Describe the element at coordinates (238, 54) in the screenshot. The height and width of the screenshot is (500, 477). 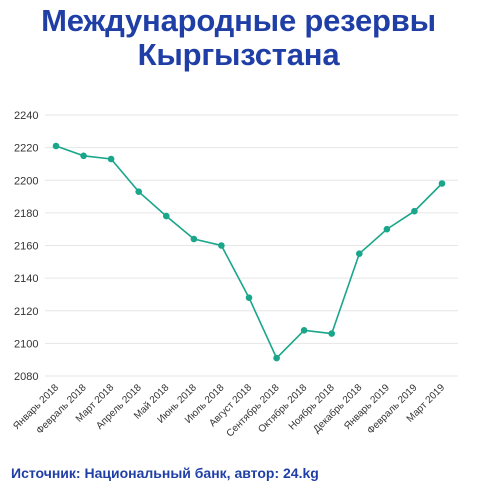
I see `chart-title-line-2: Кыргызстана` at that location.